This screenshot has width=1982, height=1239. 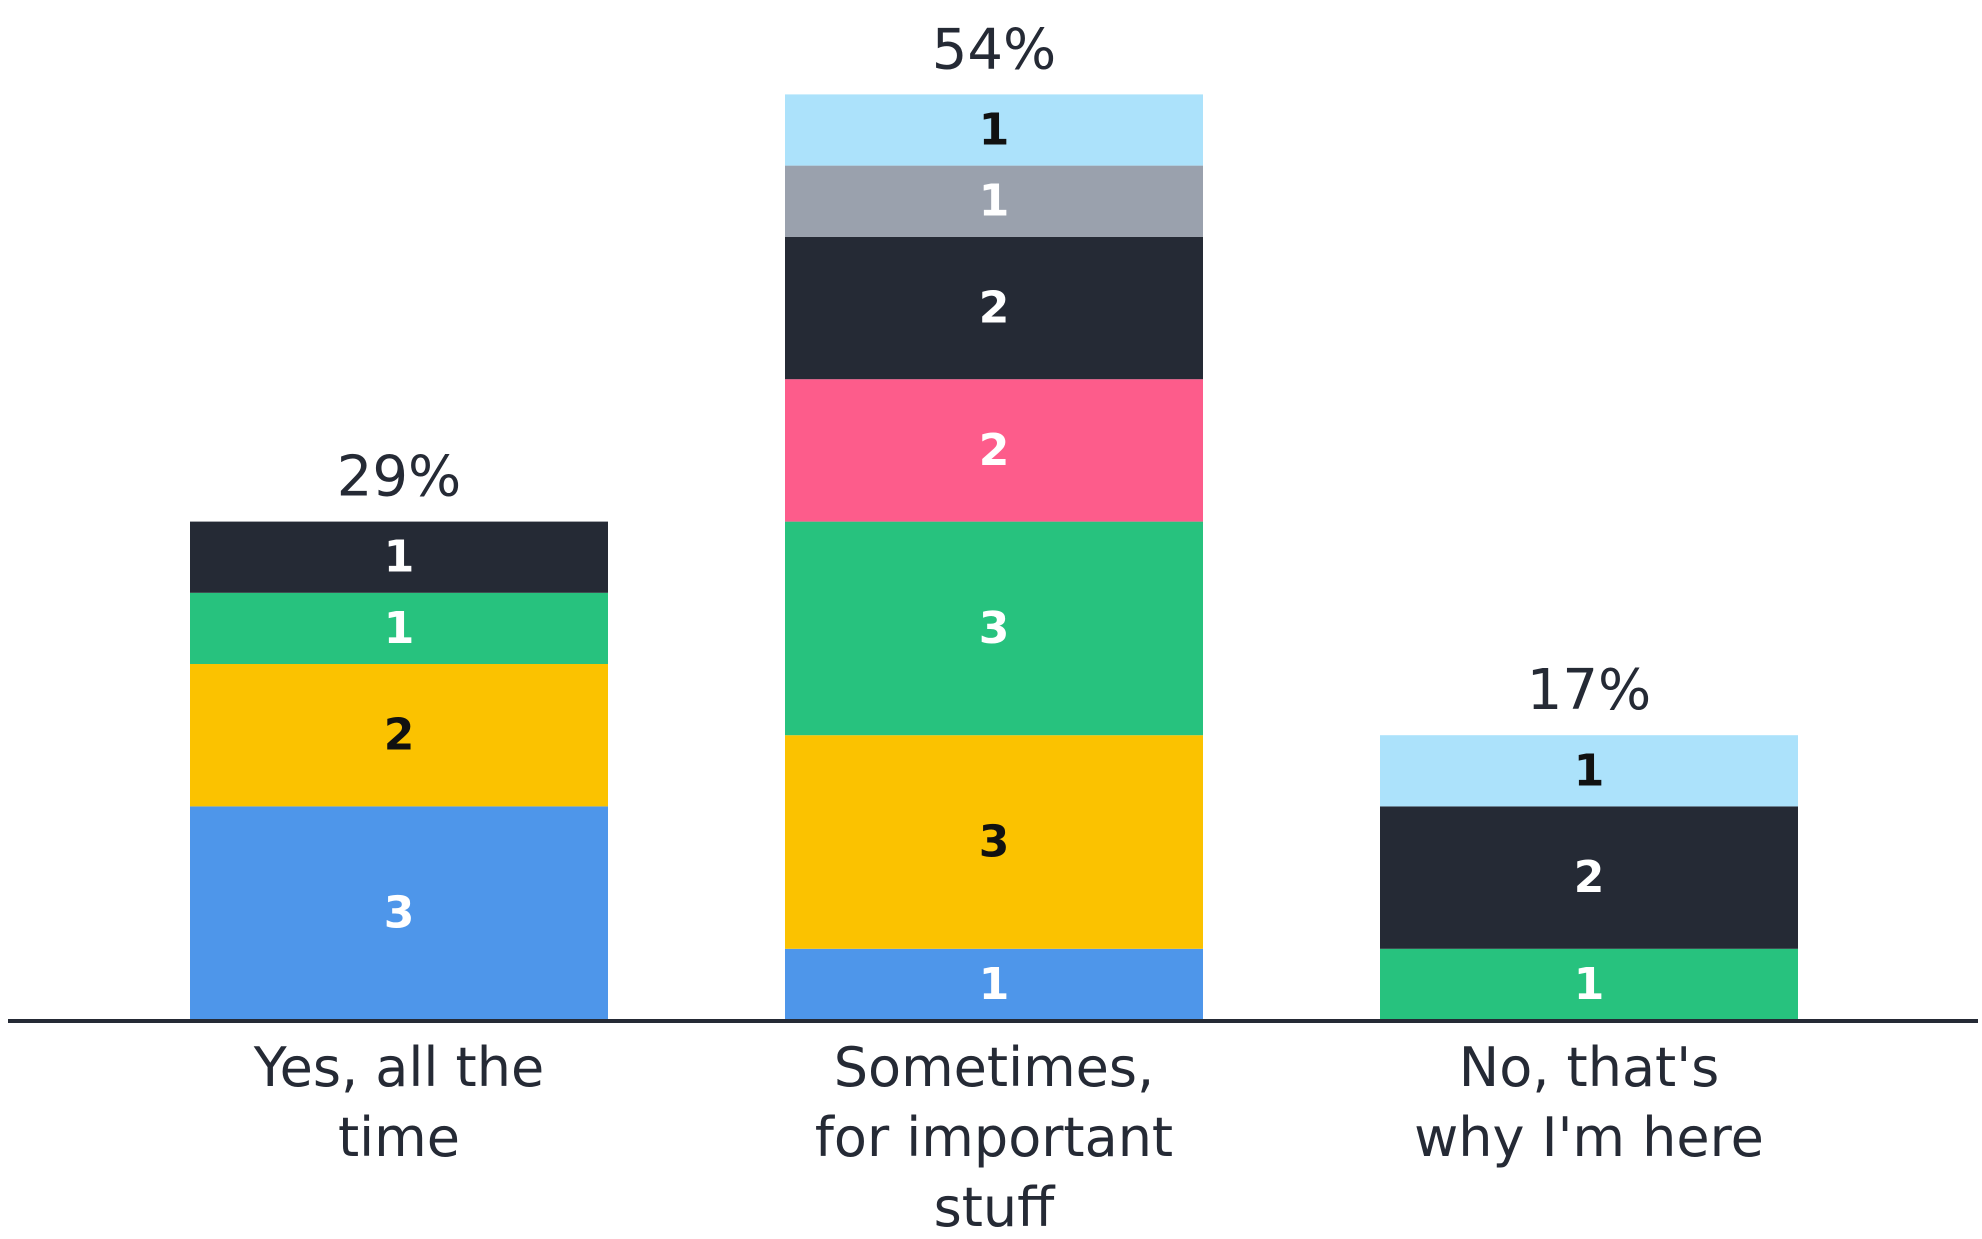 What do you see at coordinates (1589, 1137) in the screenshot?
I see `category-label: why I'm here` at bounding box center [1589, 1137].